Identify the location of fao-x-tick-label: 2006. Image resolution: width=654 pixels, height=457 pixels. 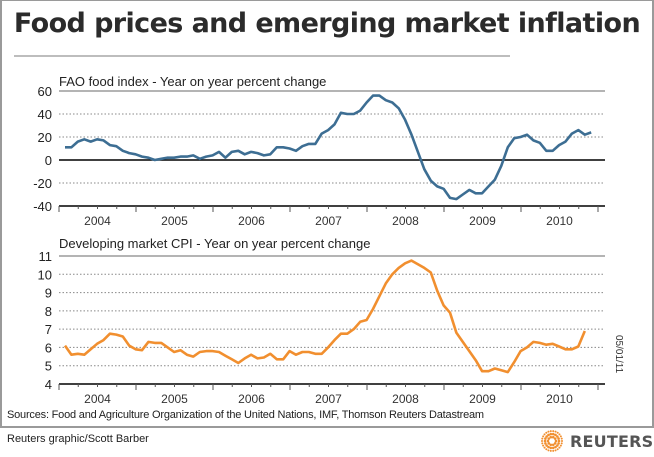
(251, 221).